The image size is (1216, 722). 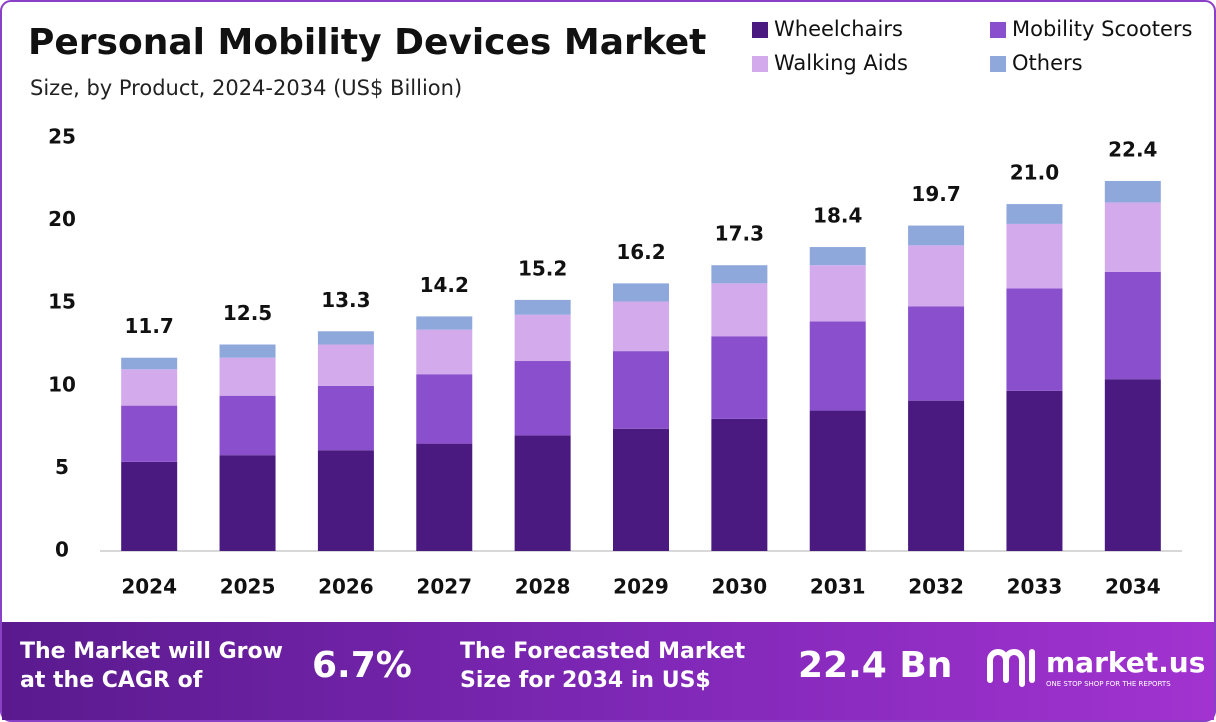 I want to click on x-tick-label: 2025, so click(x=248, y=587).